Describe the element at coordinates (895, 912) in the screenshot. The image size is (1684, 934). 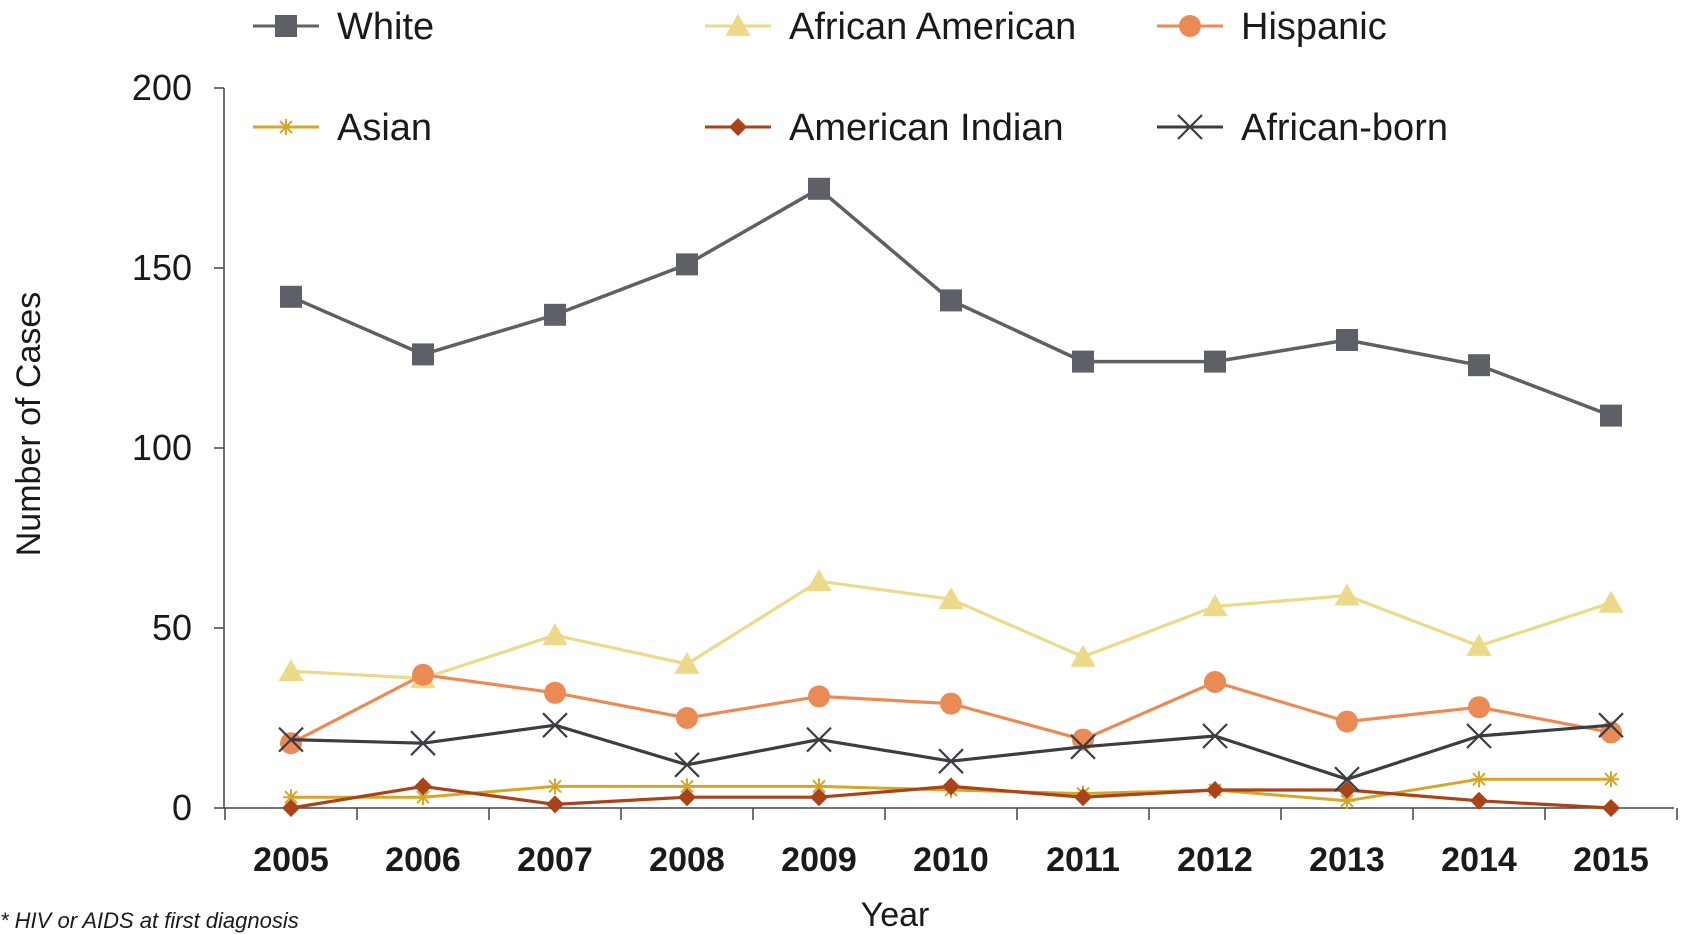
I see `x-axis-title: Year` at that location.